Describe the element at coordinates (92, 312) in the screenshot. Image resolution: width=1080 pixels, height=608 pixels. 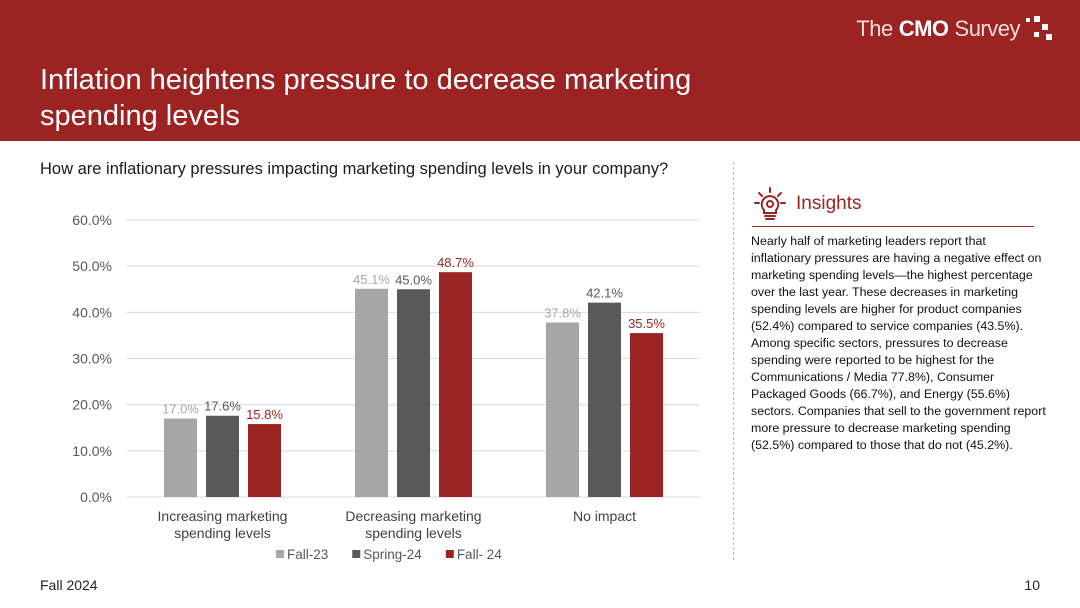
I see `y-tick-label: 40.0%` at that location.